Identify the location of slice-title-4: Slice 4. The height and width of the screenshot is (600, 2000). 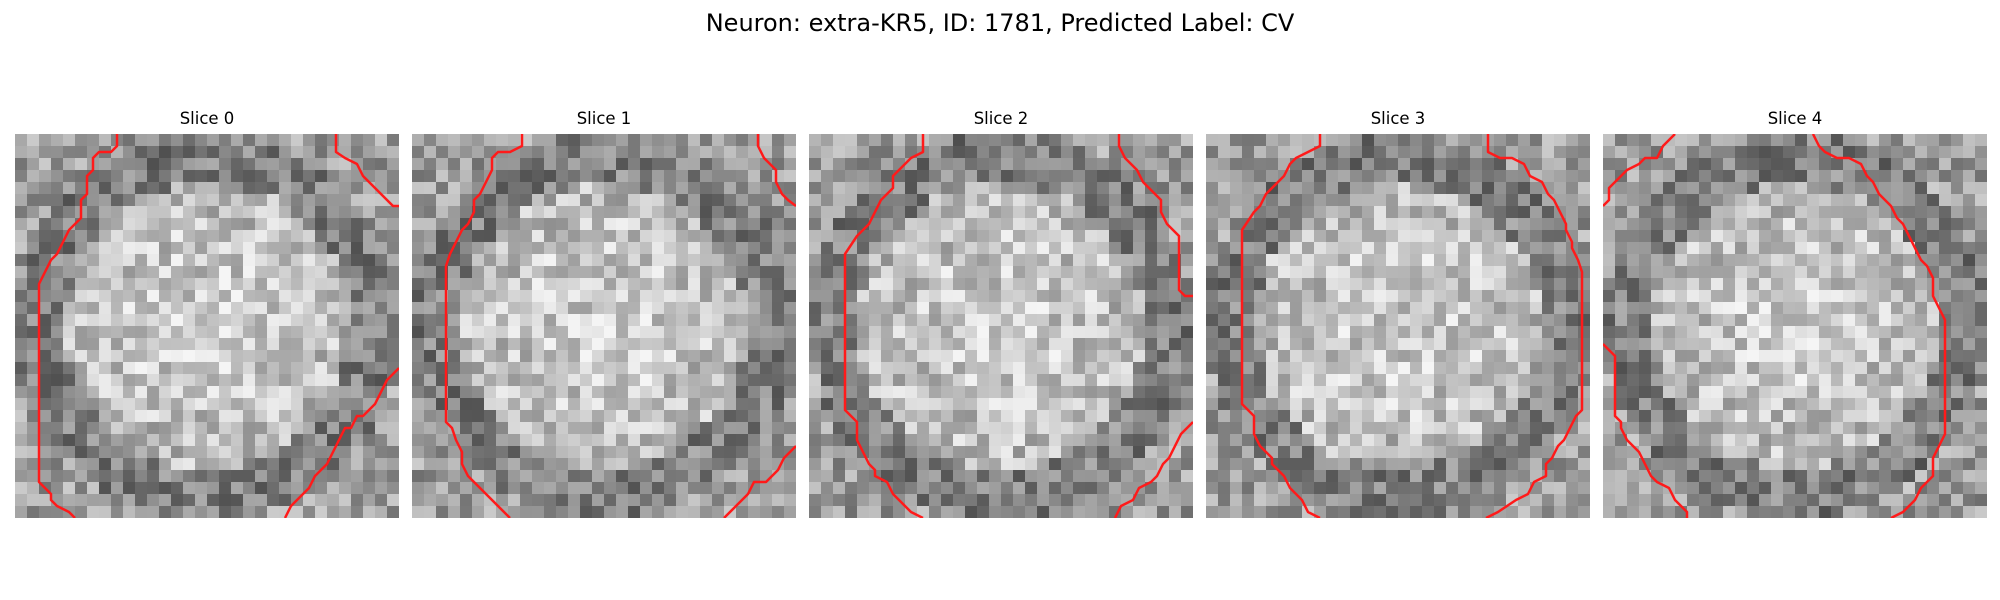
(1795, 118).